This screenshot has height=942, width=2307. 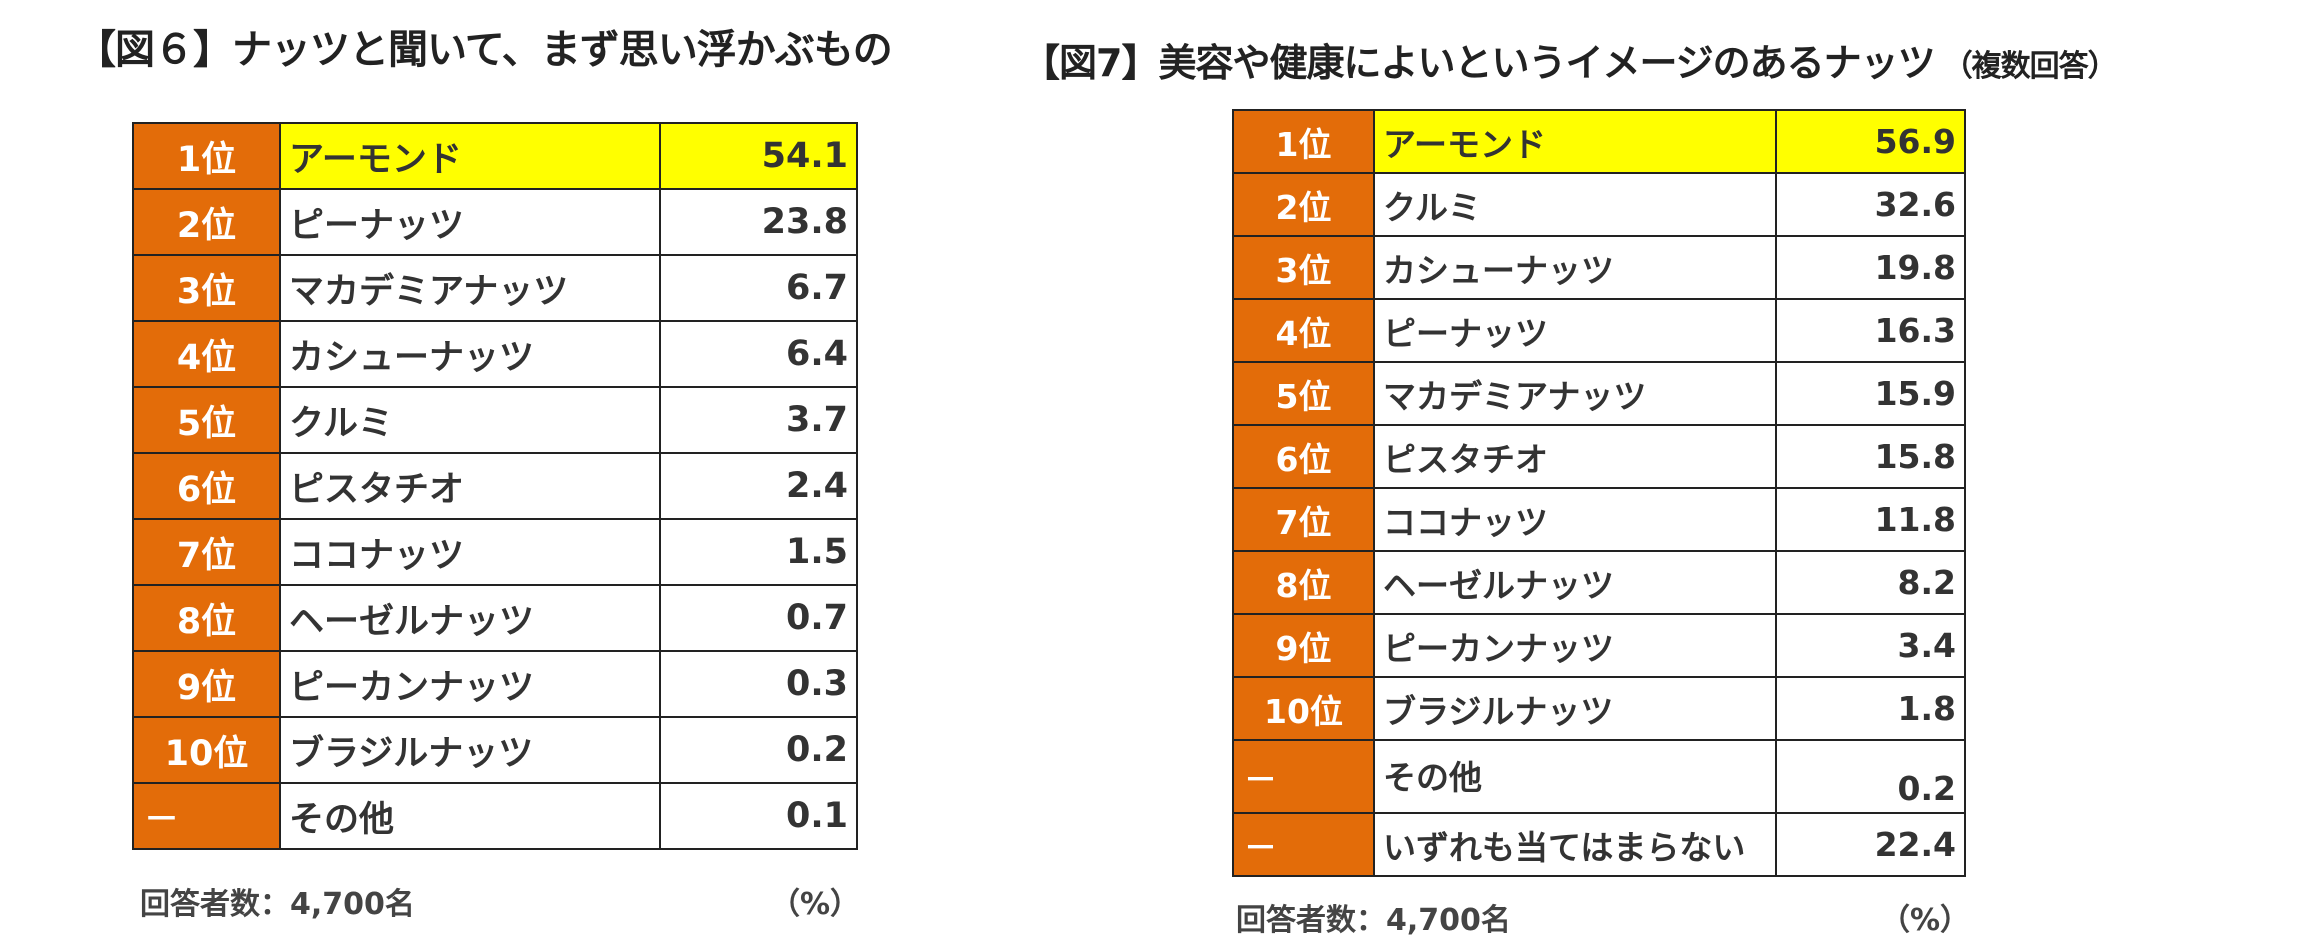 What do you see at coordinates (1575, 844) in the screenshot?
I see `nut-name-cell: いずれも当てはまらない` at bounding box center [1575, 844].